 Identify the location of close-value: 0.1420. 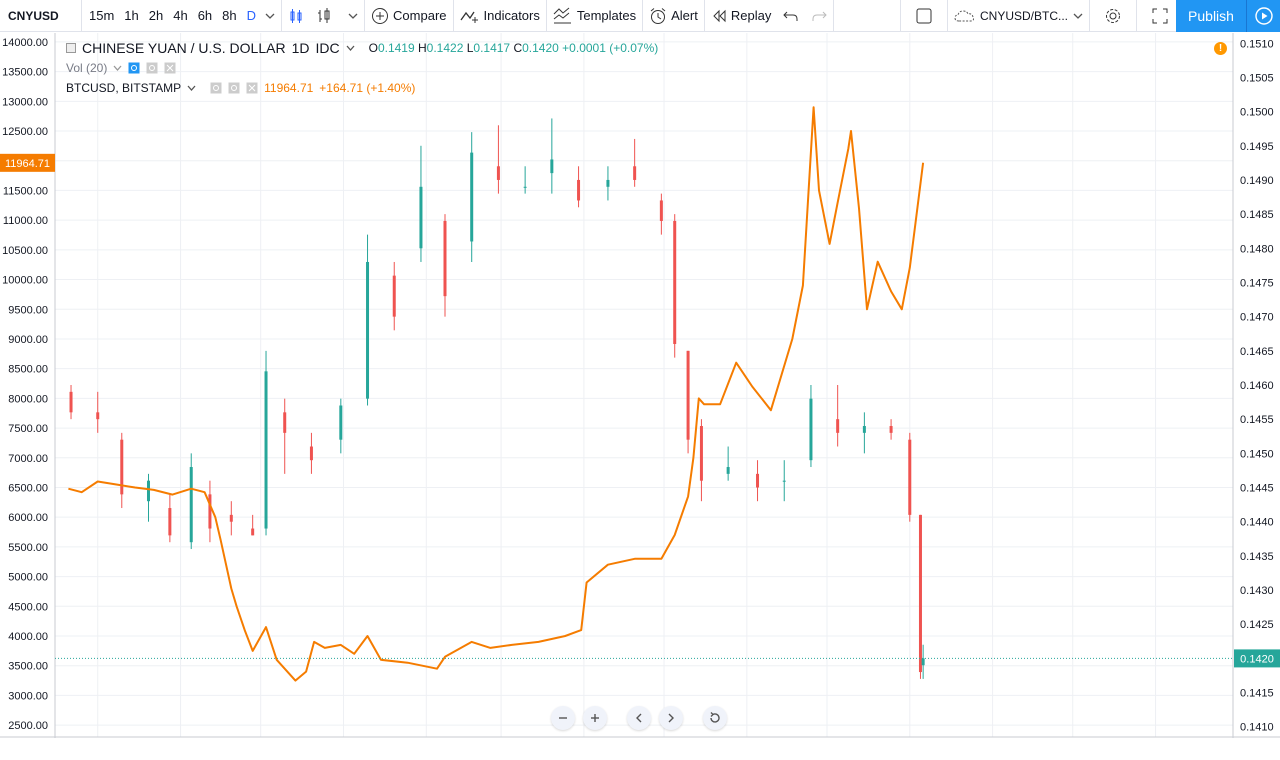
(540, 48).